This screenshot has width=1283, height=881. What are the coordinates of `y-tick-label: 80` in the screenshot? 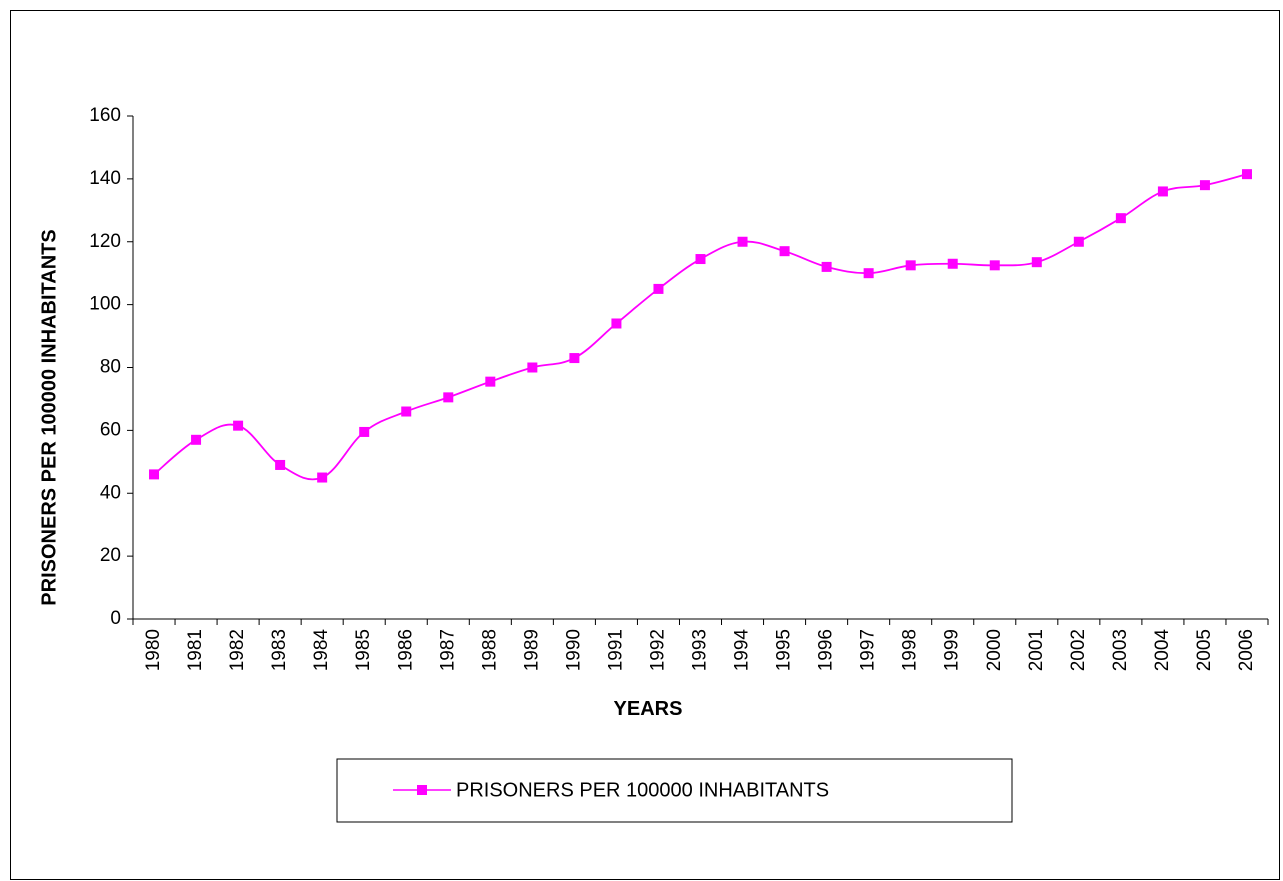 It's located at (110, 367).